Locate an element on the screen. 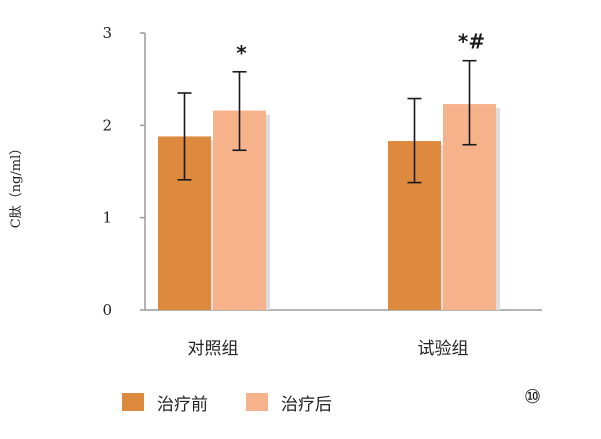 This screenshot has height=439, width=601. y-tick-label: 1 is located at coordinates (107, 218).